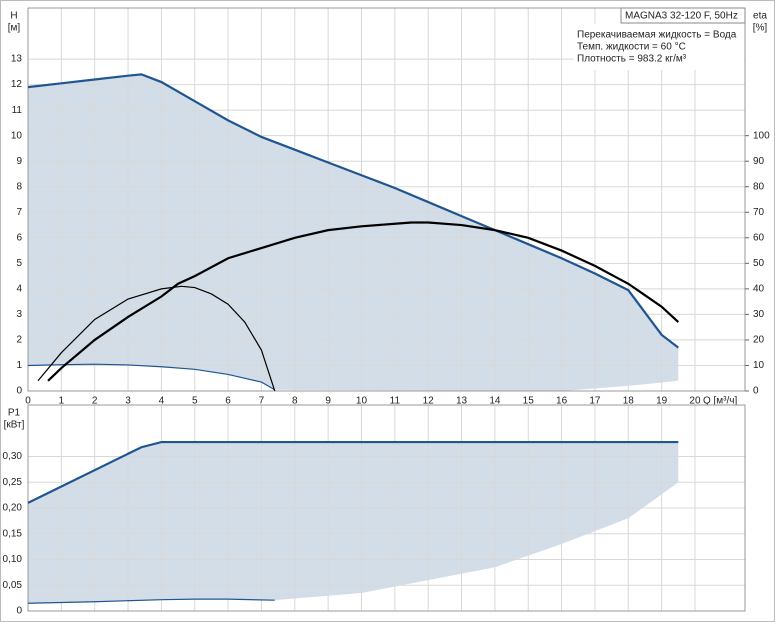 The height and width of the screenshot is (622, 775). Describe the element at coordinates (295, 401) in the screenshot. I see `x-tick-label: 8` at that location.